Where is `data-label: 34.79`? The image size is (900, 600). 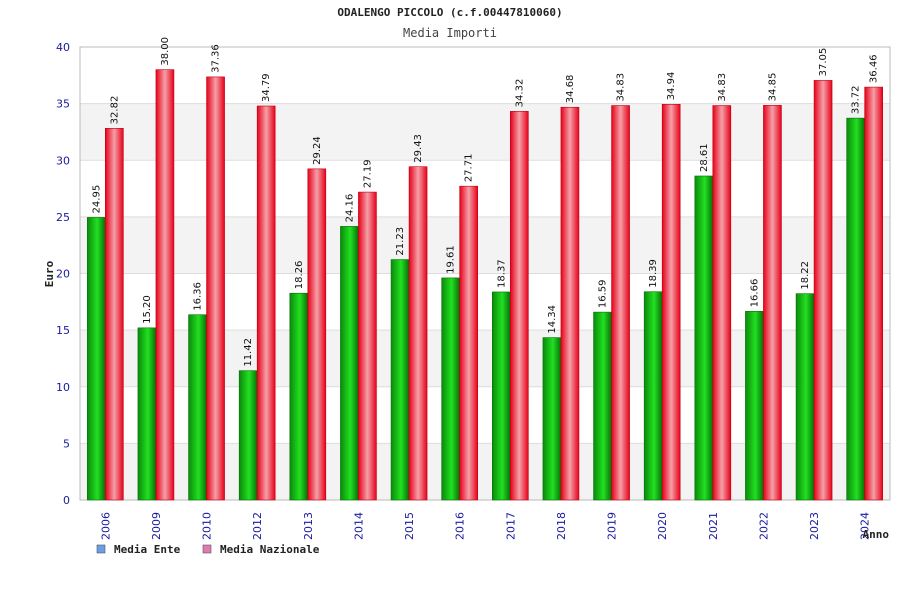 data-label: 34.79 is located at coordinates (266, 87).